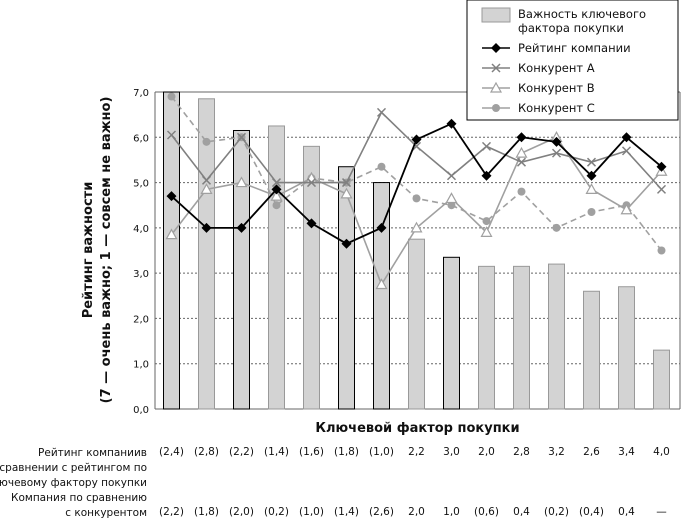 Image resolution: width=682 pixels, height=524 pixels. Describe the element at coordinates (451, 452) in the screenshot. I see `table-cell: 3,0` at that location.